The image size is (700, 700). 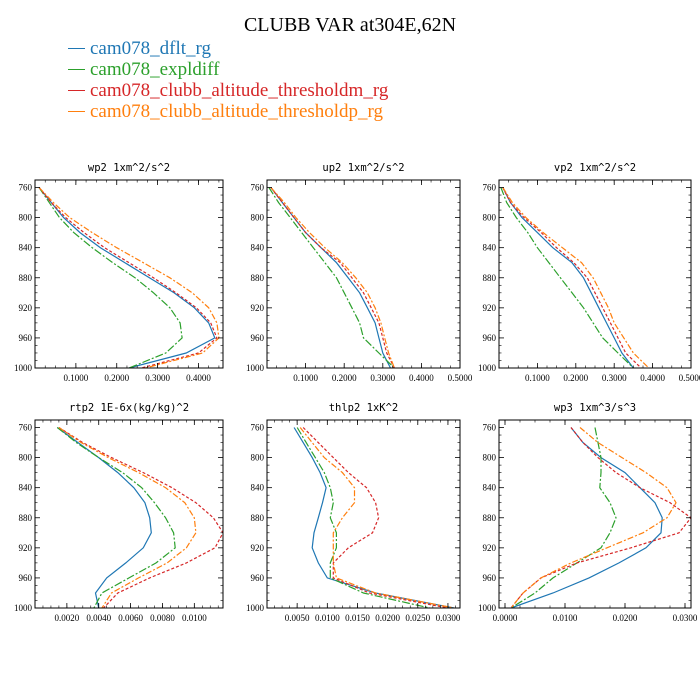 I want to click on legend-item: cam078_expldiff, so click(x=228, y=69).